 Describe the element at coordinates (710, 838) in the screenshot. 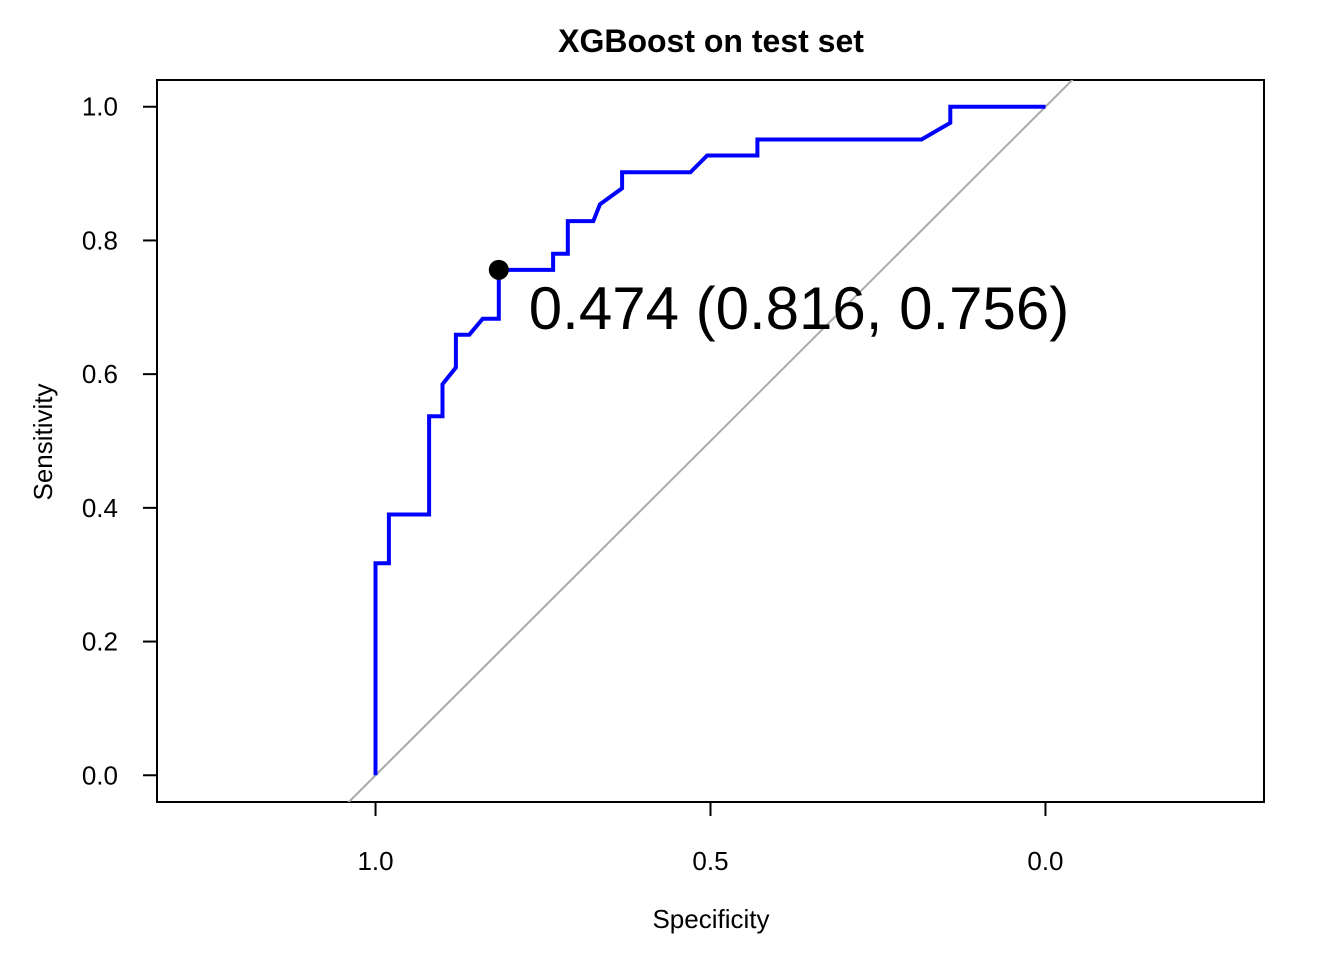

I see `x-axis: 1.0 0.5 0.0` at that location.